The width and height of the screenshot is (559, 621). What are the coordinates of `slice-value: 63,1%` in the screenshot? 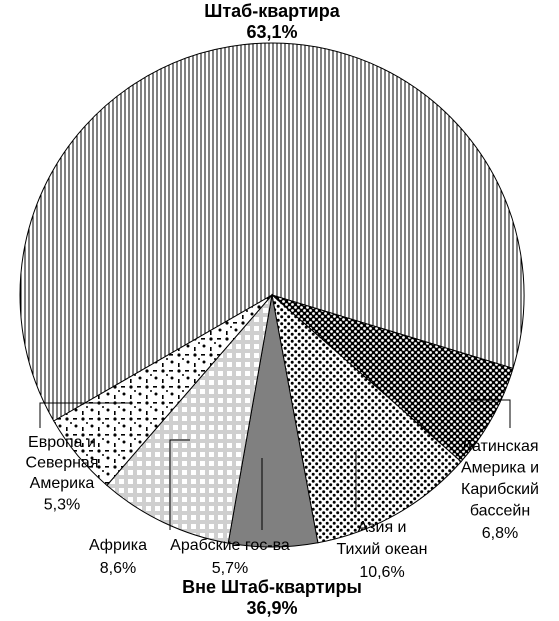 It's located at (271, 32).